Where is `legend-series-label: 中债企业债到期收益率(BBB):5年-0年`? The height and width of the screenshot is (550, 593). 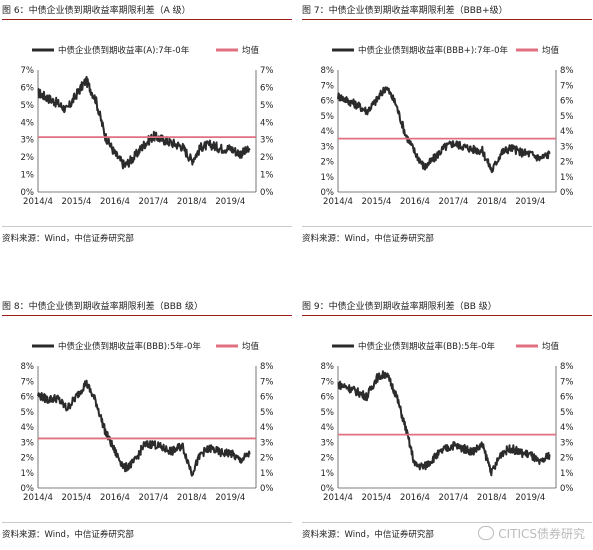 legend-series-label: 中债企业债到期收益率(BBB):5年-0年 is located at coordinates (129, 346).